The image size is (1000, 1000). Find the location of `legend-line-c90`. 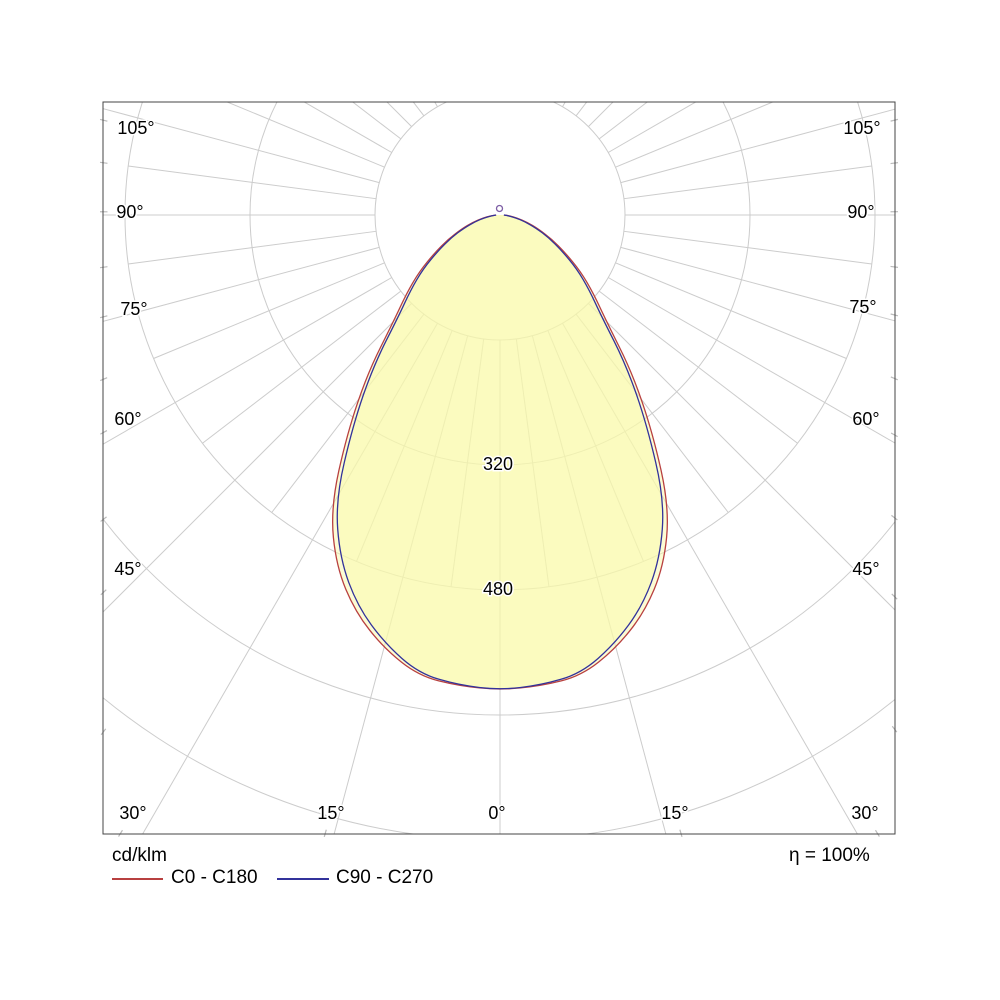

legend-line-c90 is located at coordinates (303, 879).